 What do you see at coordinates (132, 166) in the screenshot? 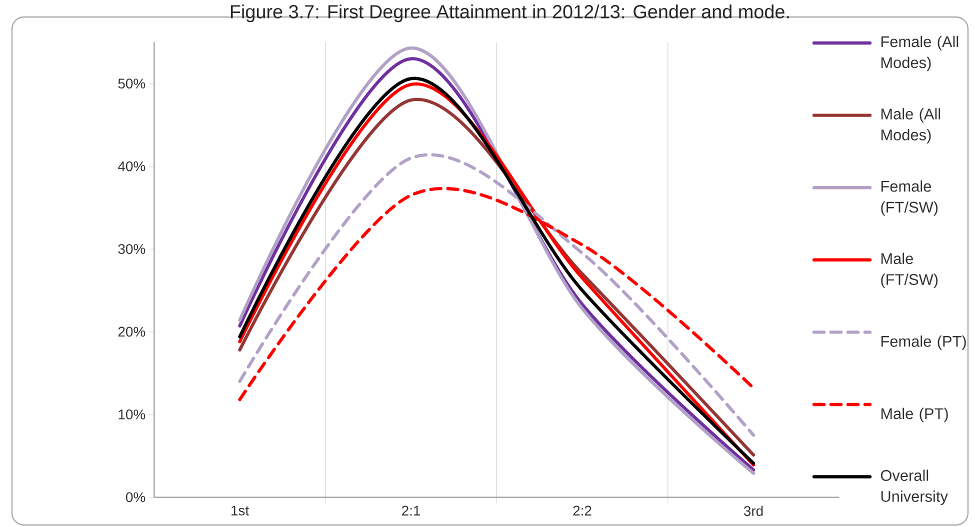
I see `y-tick-label: 40%` at bounding box center [132, 166].